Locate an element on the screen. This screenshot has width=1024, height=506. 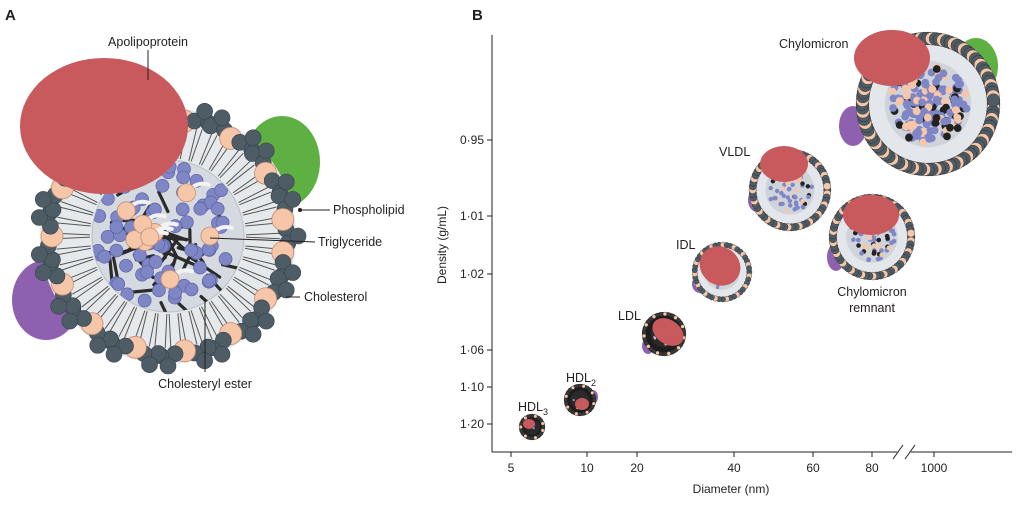
panel-b-letter: B is located at coordinates (477, 15).